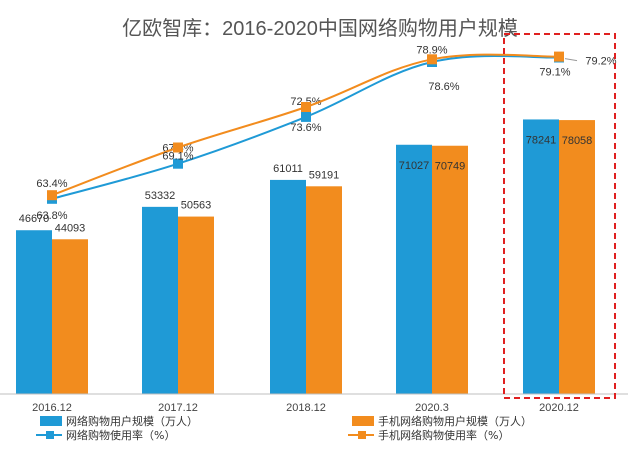 This screenshot has width=640, height=459. Describe the element at coordinates (288, 169) in the screenshot. I see `bar-value-label: 61011` at that location.